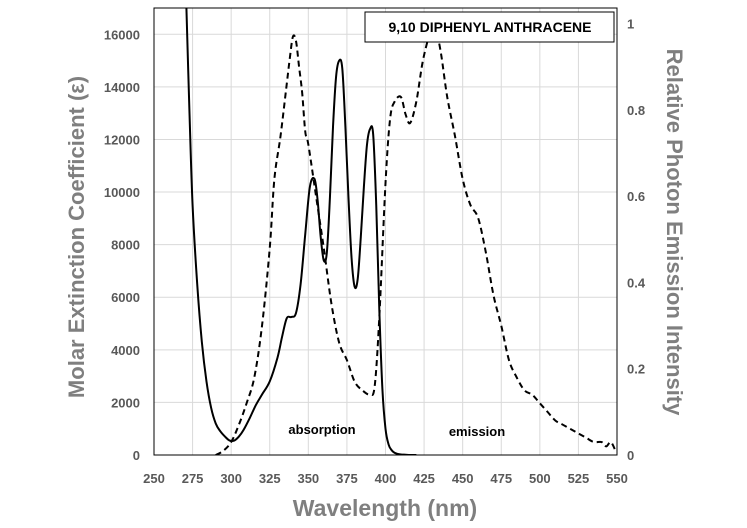 This screenshot has height=528, width=747. I want to click on annotation-absorption: absorption, so click(321, 429).